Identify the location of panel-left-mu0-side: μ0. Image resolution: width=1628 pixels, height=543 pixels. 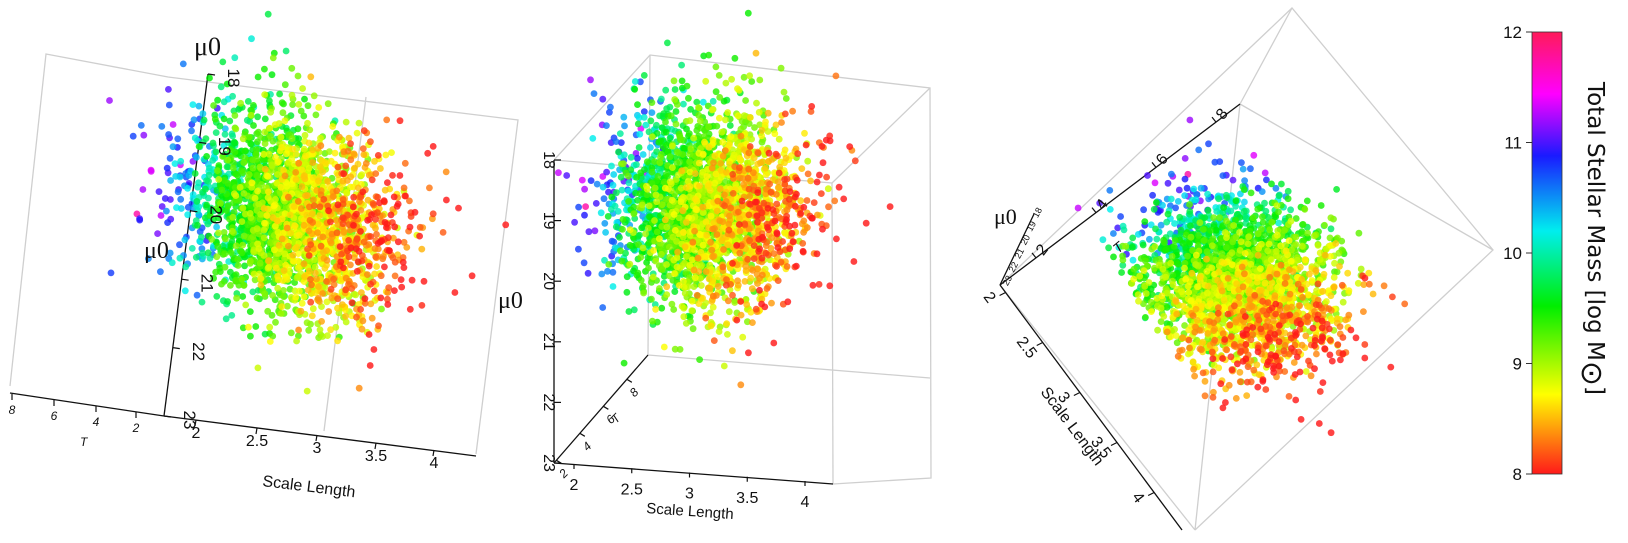
(156, 251).